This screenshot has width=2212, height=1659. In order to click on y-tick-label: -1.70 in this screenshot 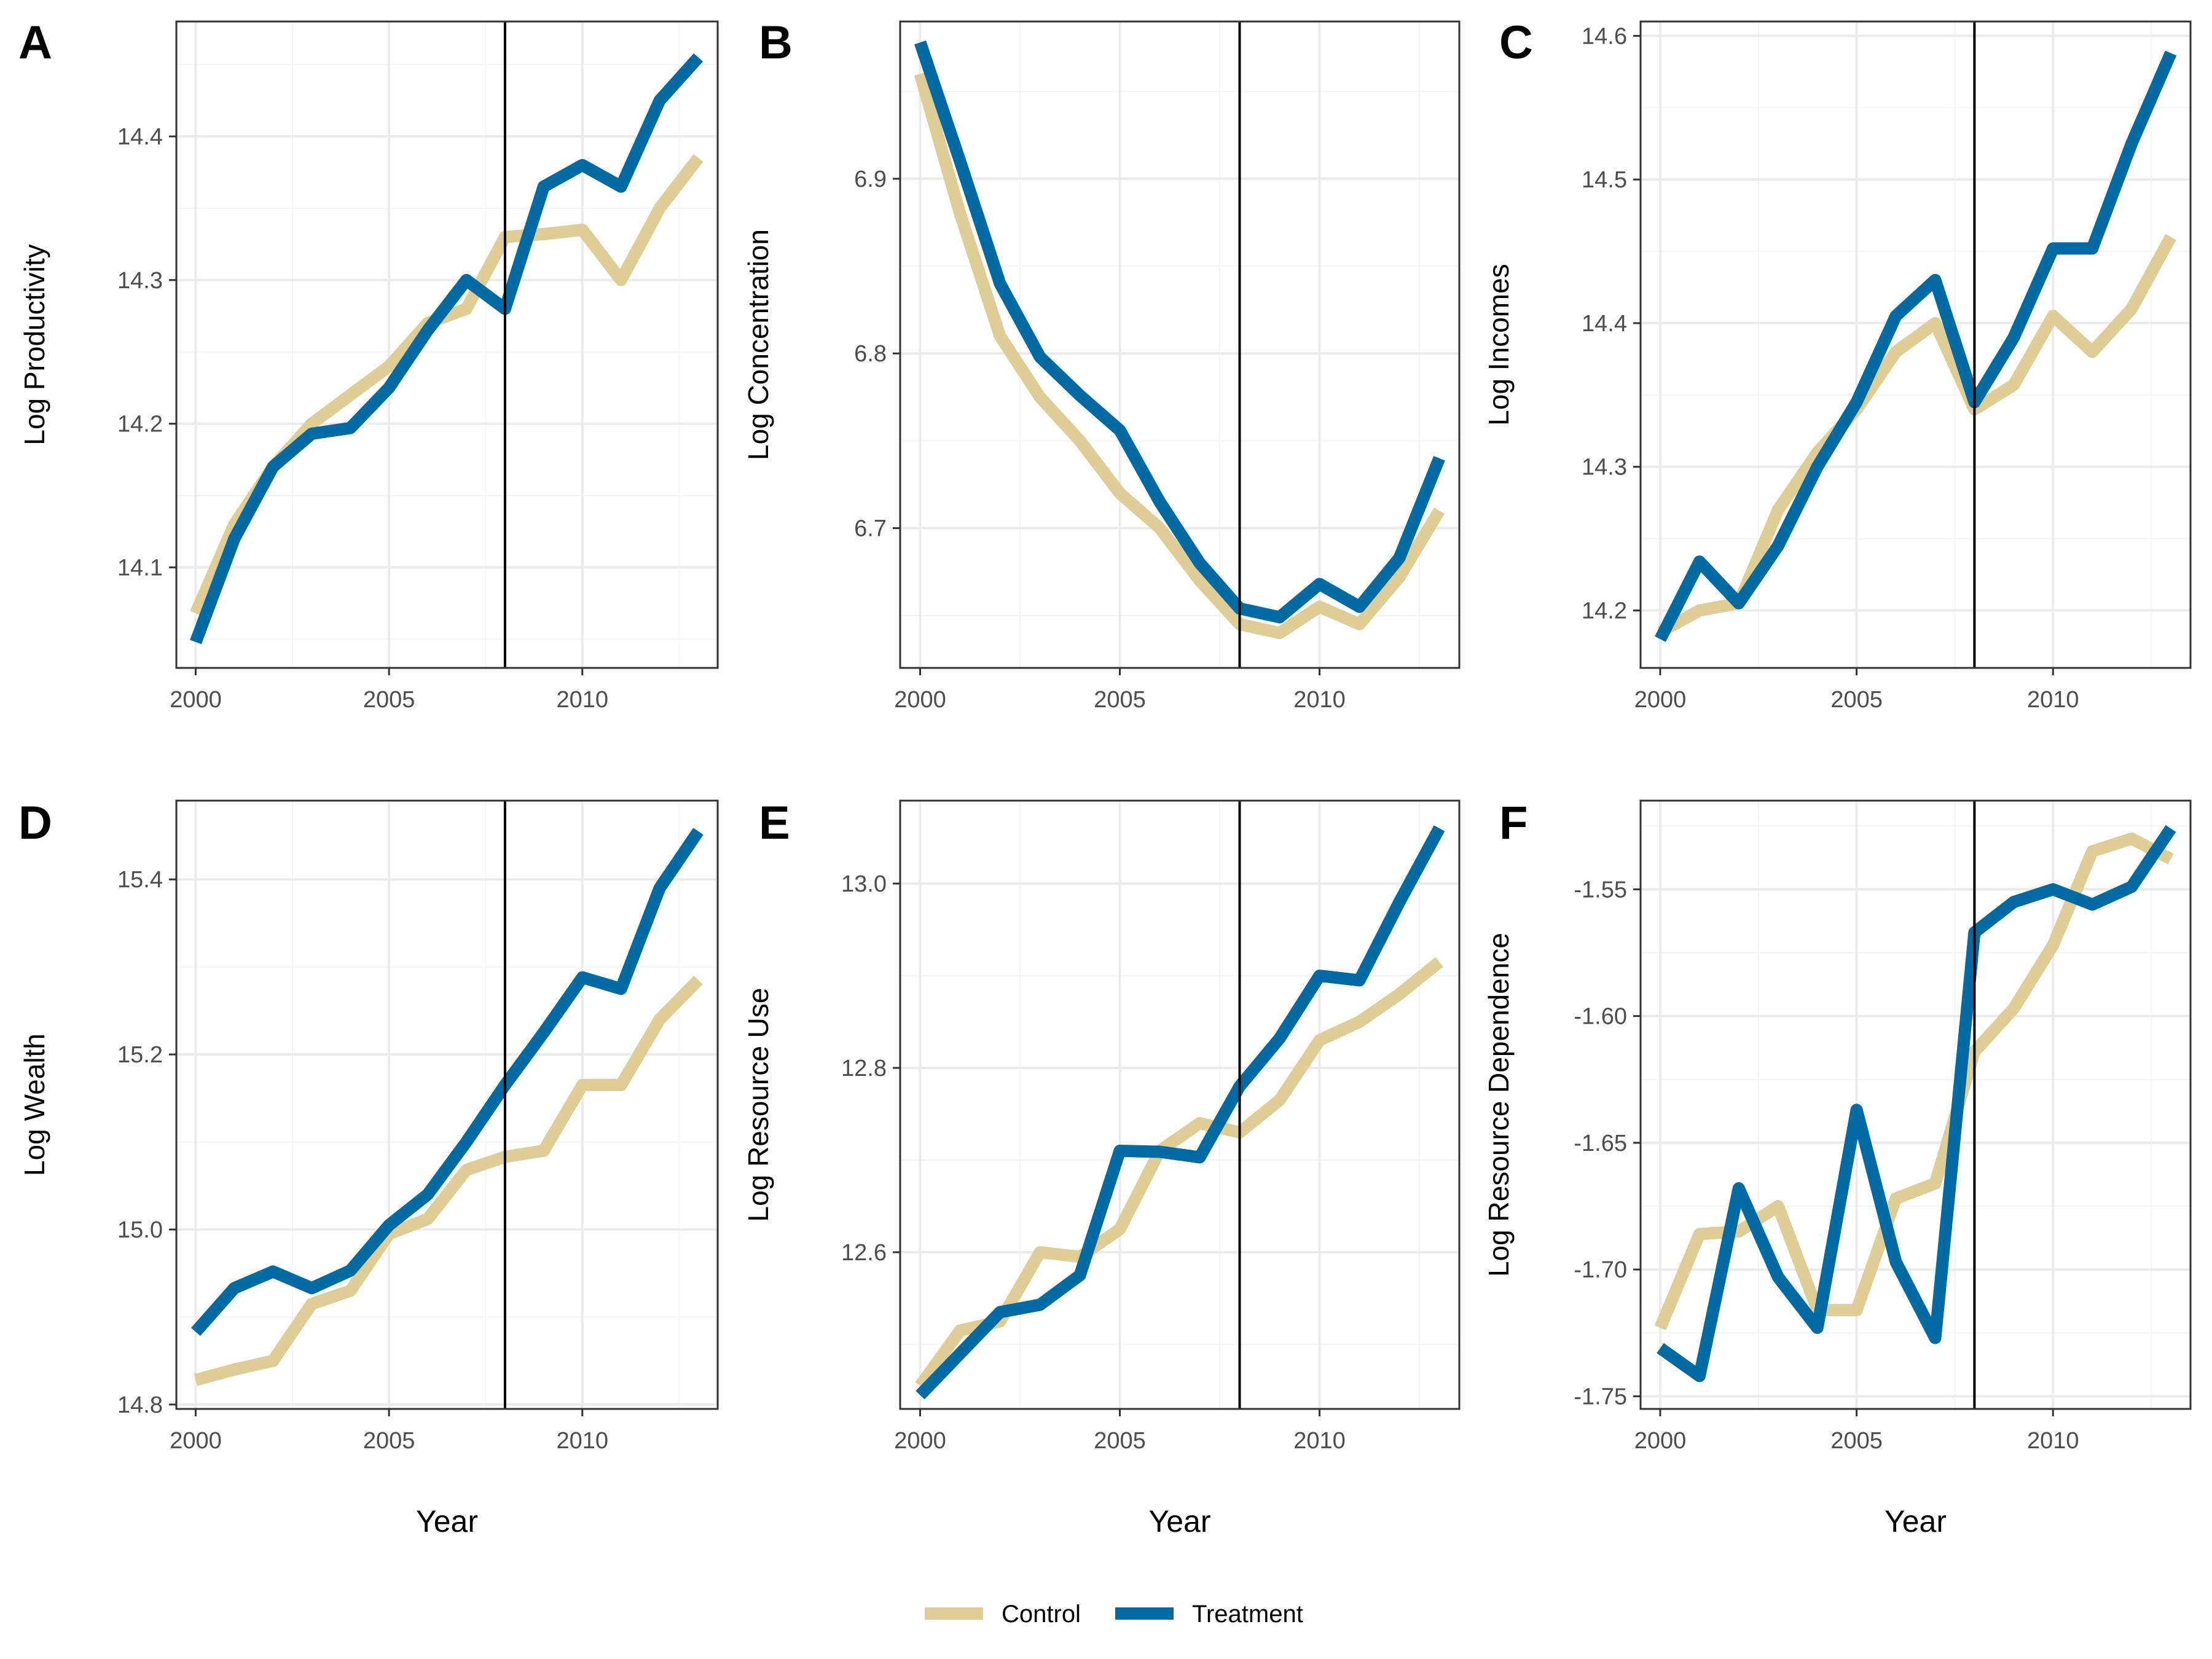, I will do `click(1600, 1270)`.